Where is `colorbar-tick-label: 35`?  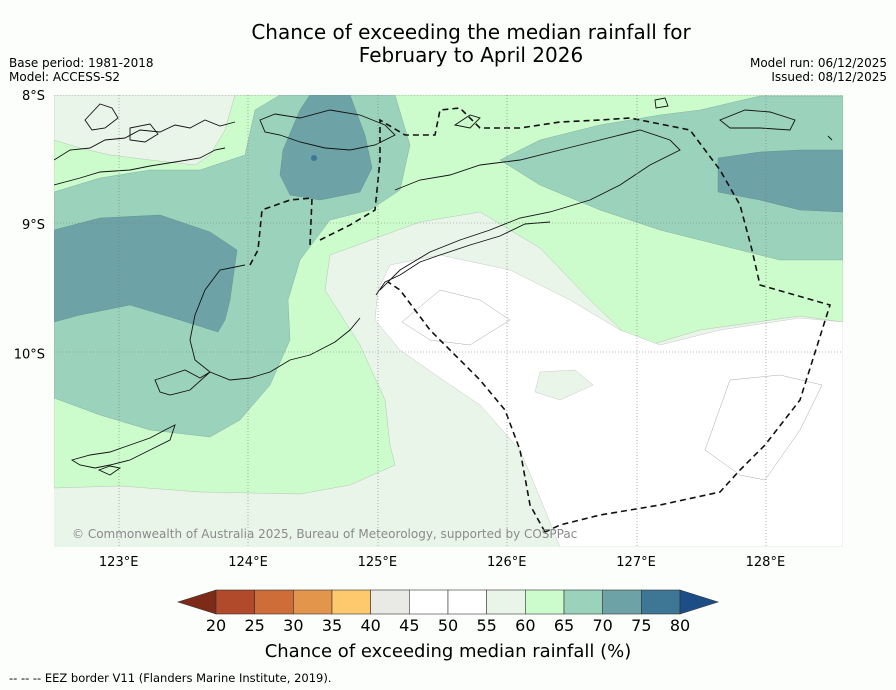 colorbar-tick-label: 35 is located at coordinates (332, 625).